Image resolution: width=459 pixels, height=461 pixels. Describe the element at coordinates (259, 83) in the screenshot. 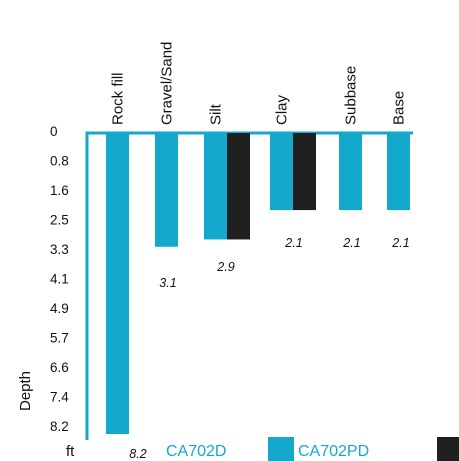

I see `category-labels: Rock fill Gravel/Sand Silt Clay Subbase Base` at that location.